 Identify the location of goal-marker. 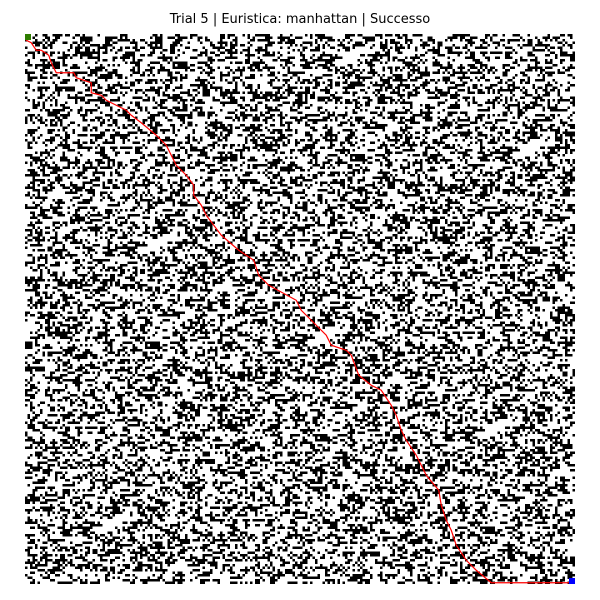
(572, 581).